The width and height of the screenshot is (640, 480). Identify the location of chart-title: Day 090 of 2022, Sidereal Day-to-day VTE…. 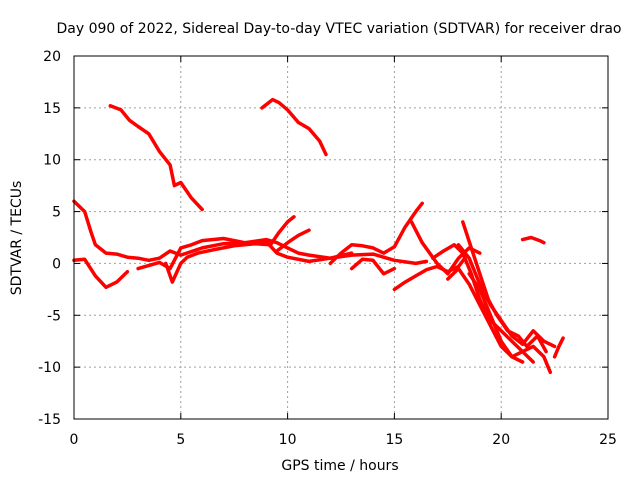
(338, 29).